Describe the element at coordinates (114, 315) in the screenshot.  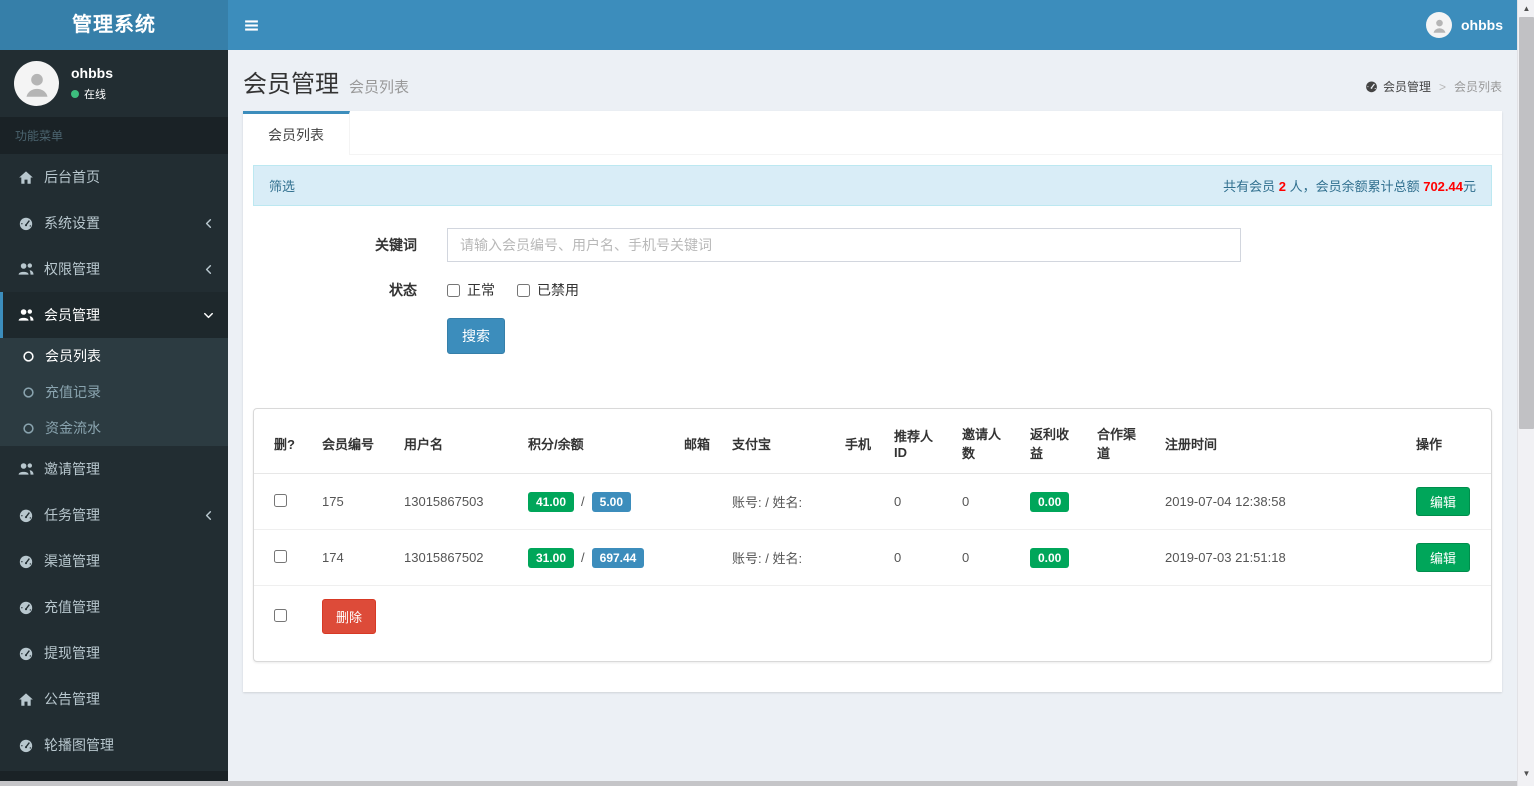
I see `sidebar-item-members: 会员管理` at that location.